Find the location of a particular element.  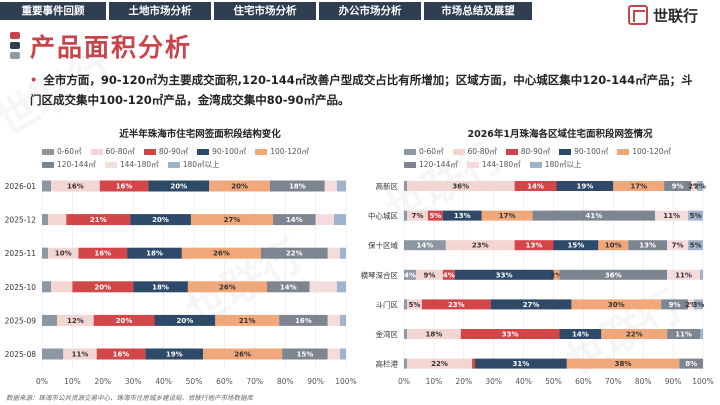

data-label: 19% is located at coordinates (585, 187).